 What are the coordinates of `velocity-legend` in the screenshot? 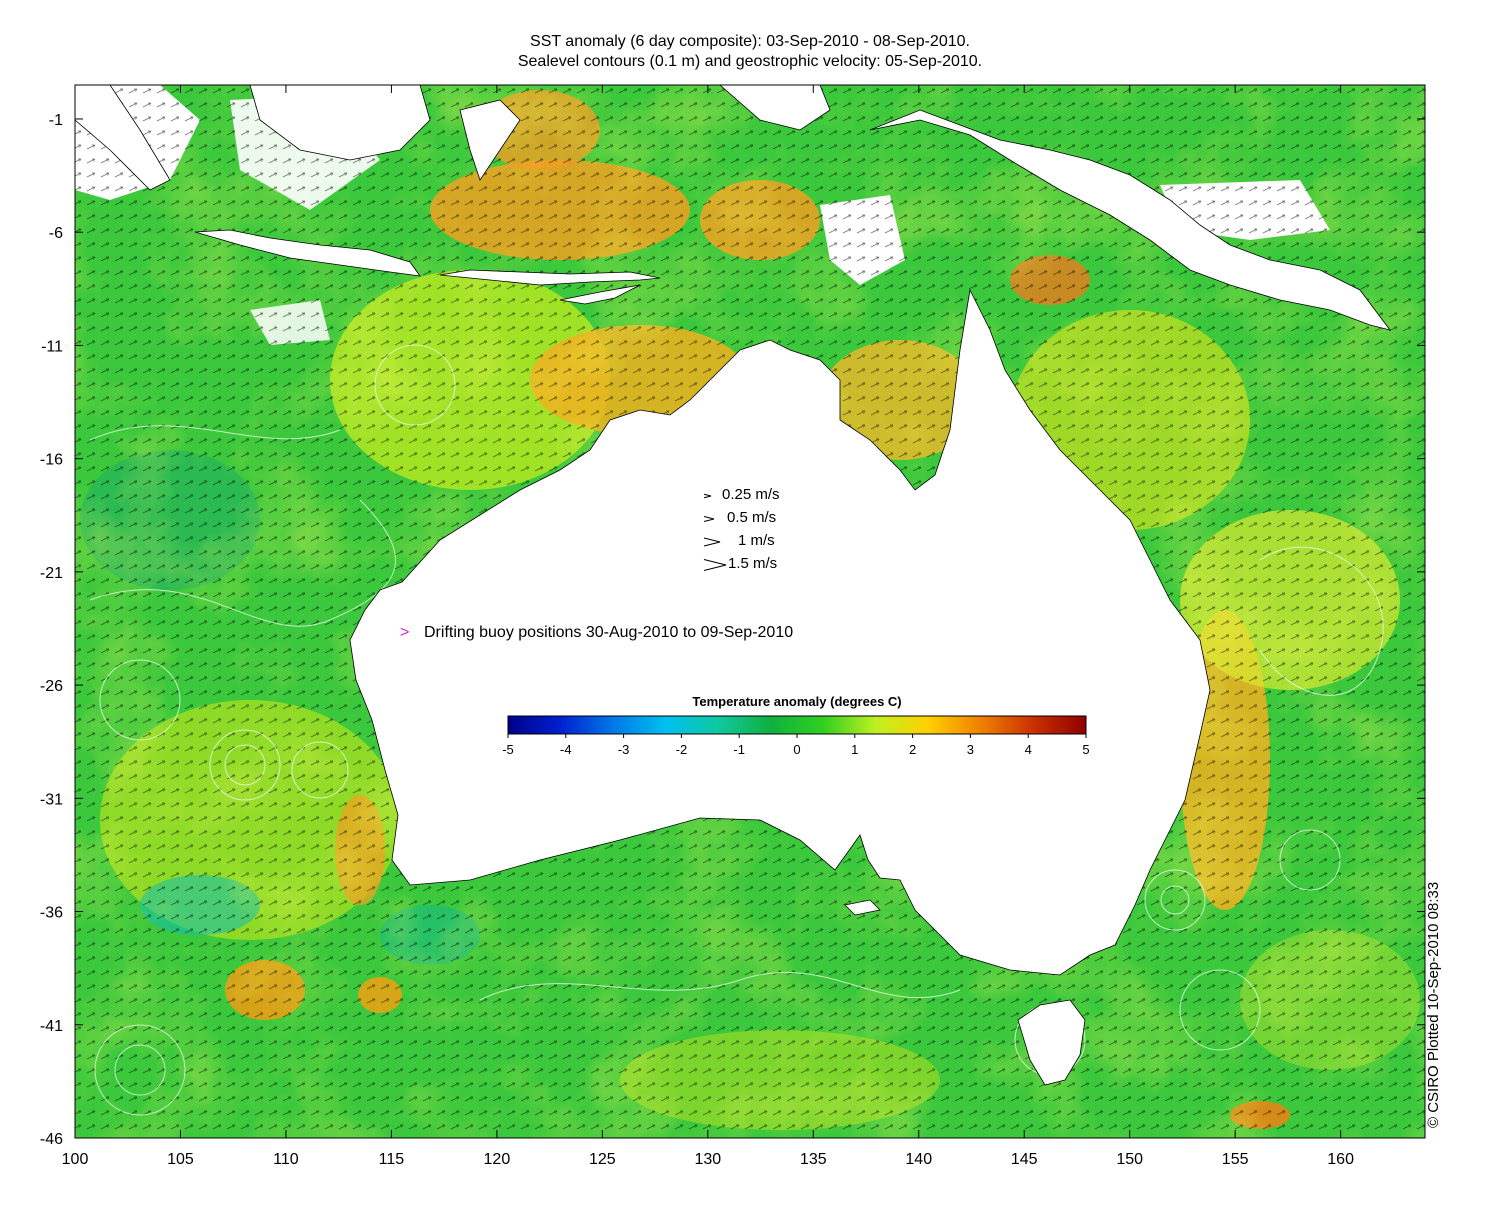 It's located at (715, 532).